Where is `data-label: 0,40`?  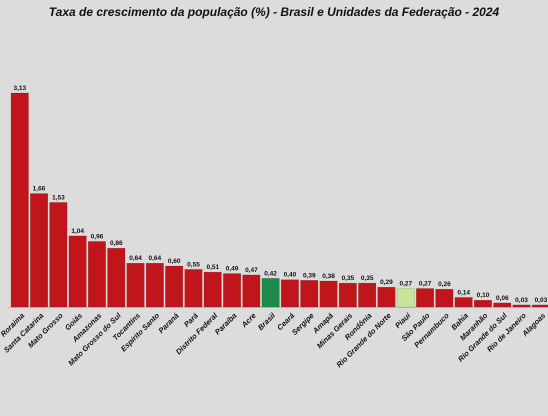
data-label: 0,40 is located at coordinates (290, 275).